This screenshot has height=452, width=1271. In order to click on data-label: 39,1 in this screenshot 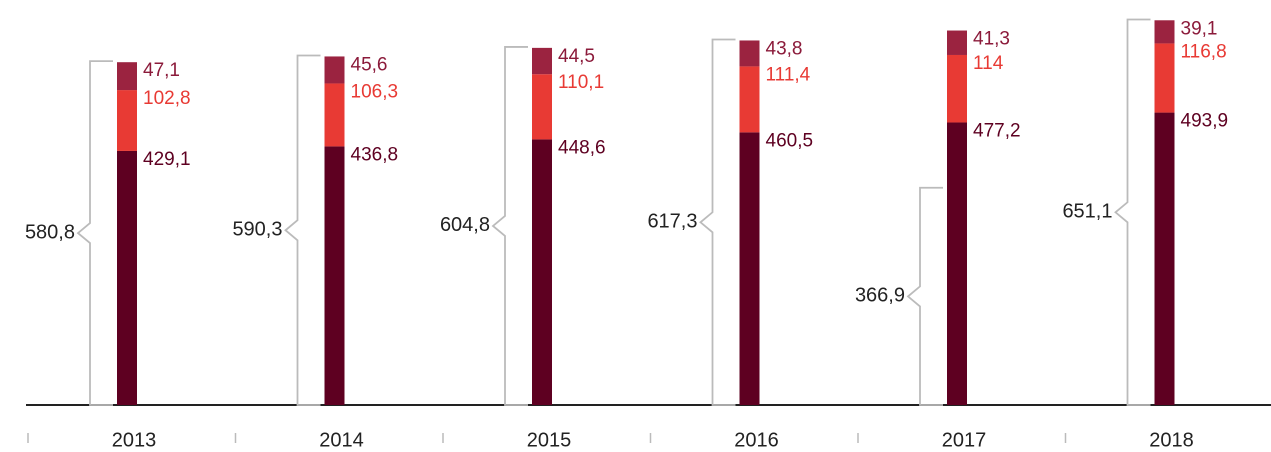, I will do `click(1199, 28)`.